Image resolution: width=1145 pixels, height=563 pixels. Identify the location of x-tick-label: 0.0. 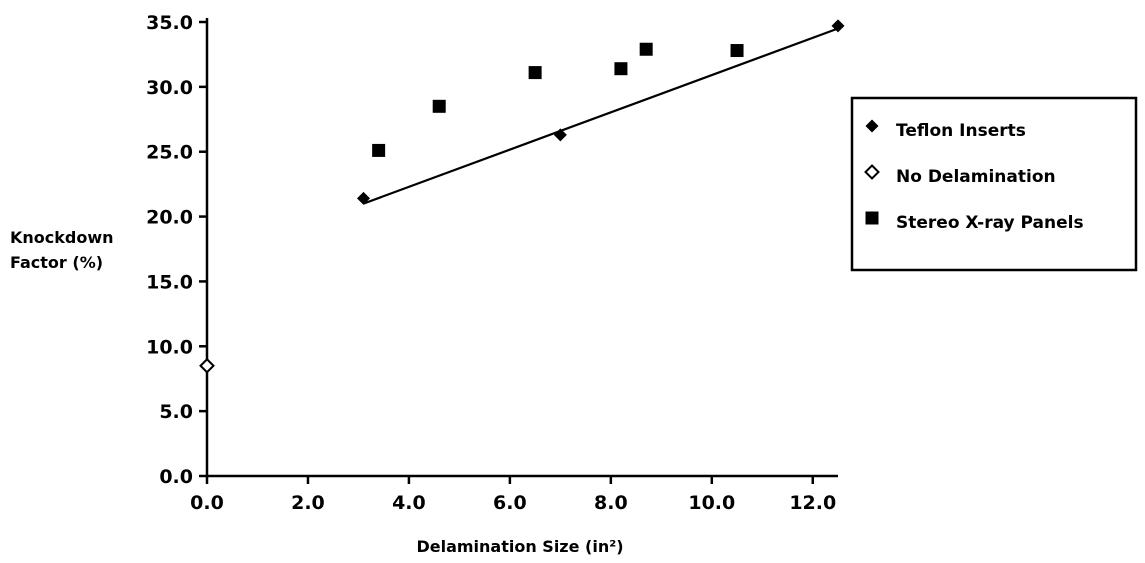
(207, 503).